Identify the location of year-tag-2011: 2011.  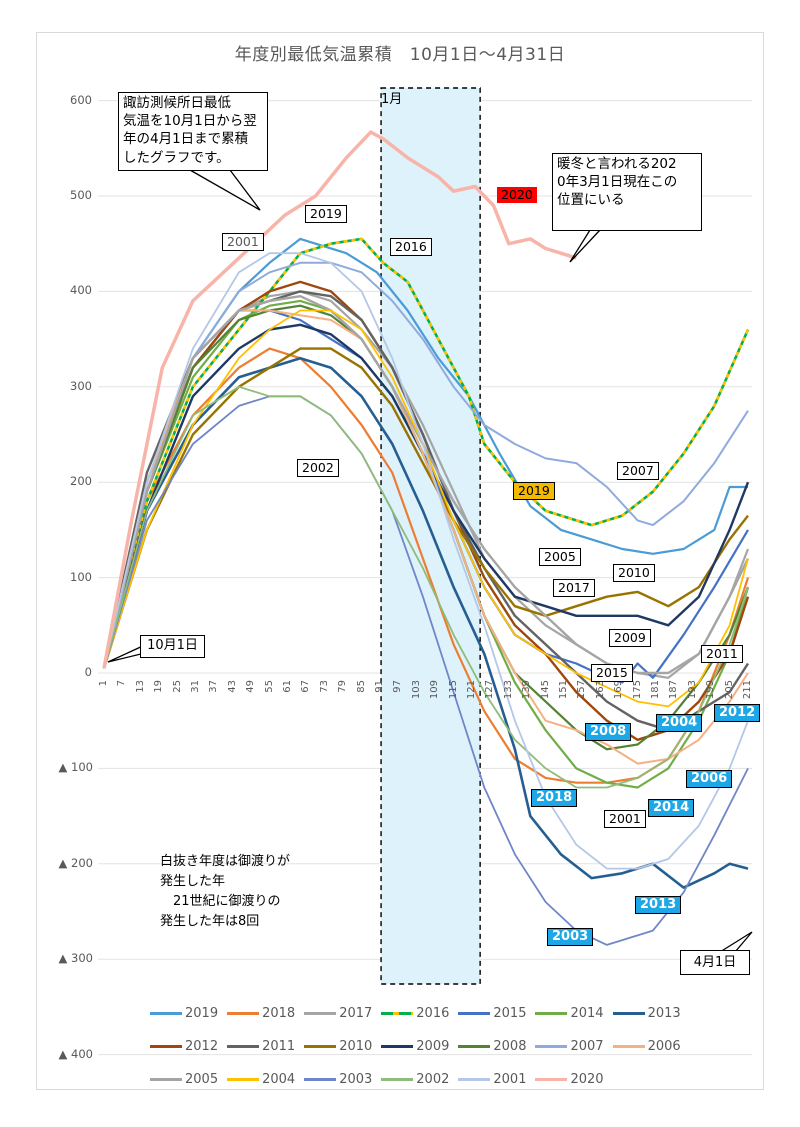
(722, 654).